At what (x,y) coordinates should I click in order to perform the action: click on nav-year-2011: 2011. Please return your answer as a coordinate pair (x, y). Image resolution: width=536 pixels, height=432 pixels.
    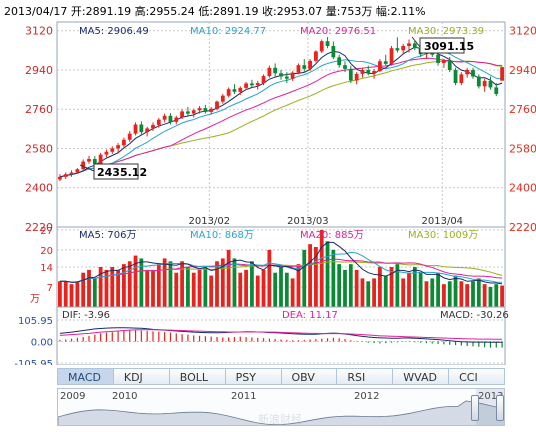
    Looking at the image, I should click on (244, 396).